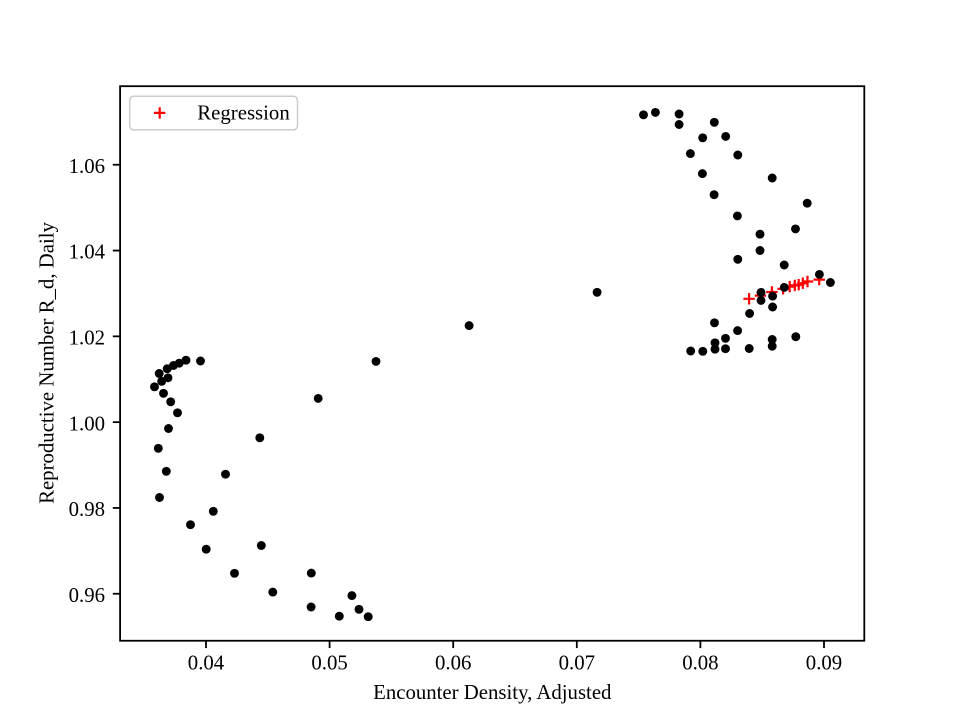  What do you see at coordinates (87, 337) in the screenshot?
I see `svg-text: 1.02` at bounding box center [87, 337].